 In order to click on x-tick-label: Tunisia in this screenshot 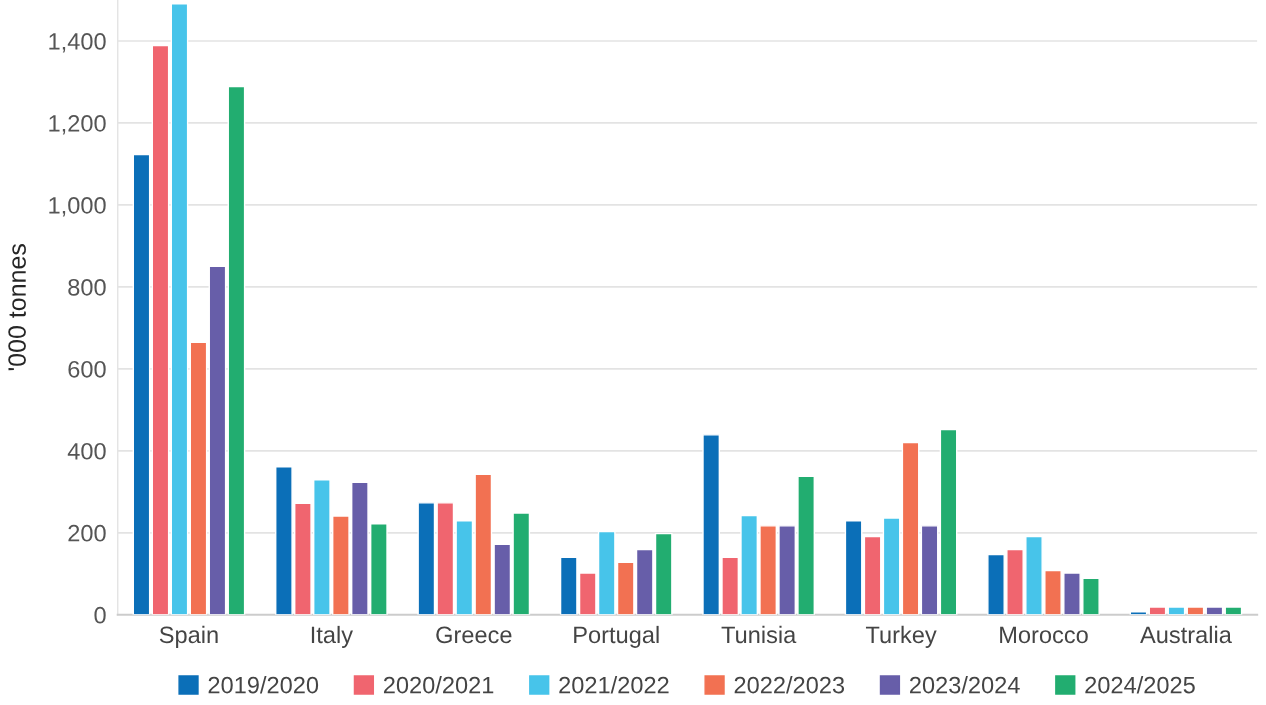, I will do `click(759, 634)`.